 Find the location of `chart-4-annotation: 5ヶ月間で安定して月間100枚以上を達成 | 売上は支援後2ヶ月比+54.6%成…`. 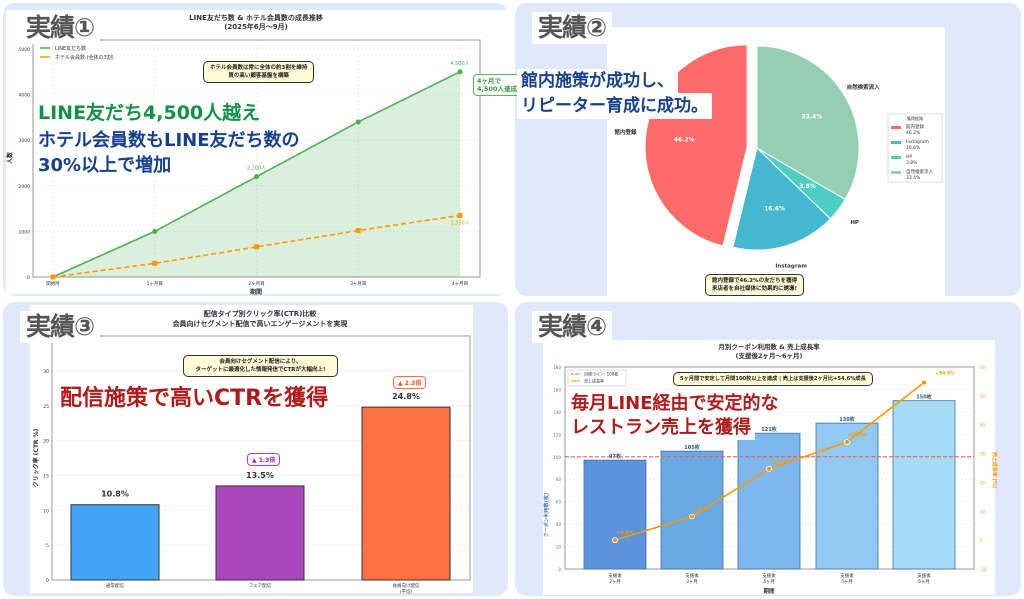

chart-4-annotation: 5ヶ月間で安定して月間100枚以上を達成 | 売上は支援後2ヶ月比+54.6%成… is located at coordinates (773, 379).